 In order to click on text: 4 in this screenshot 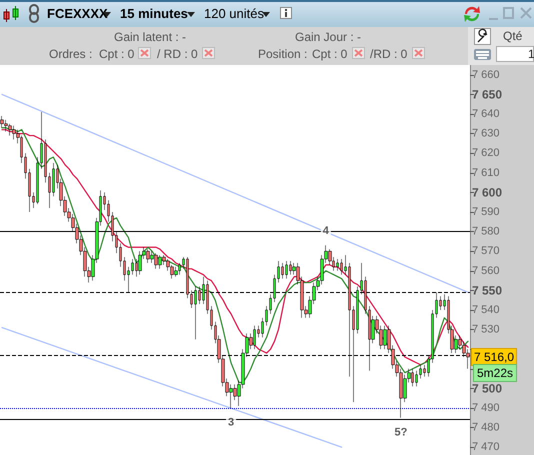, I will do `click(325, 230)`.